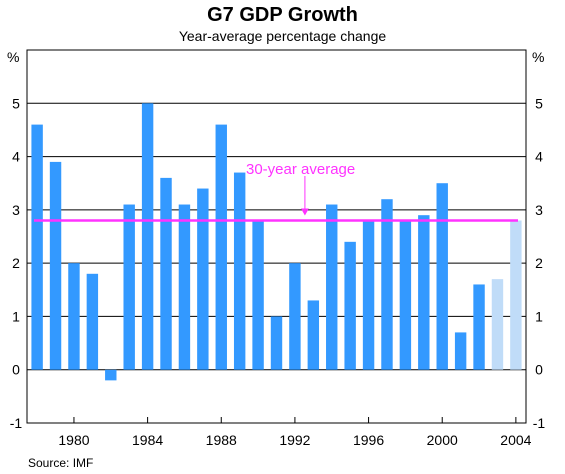  I want to click on x-tick-label: 1992, so click(294, 440).